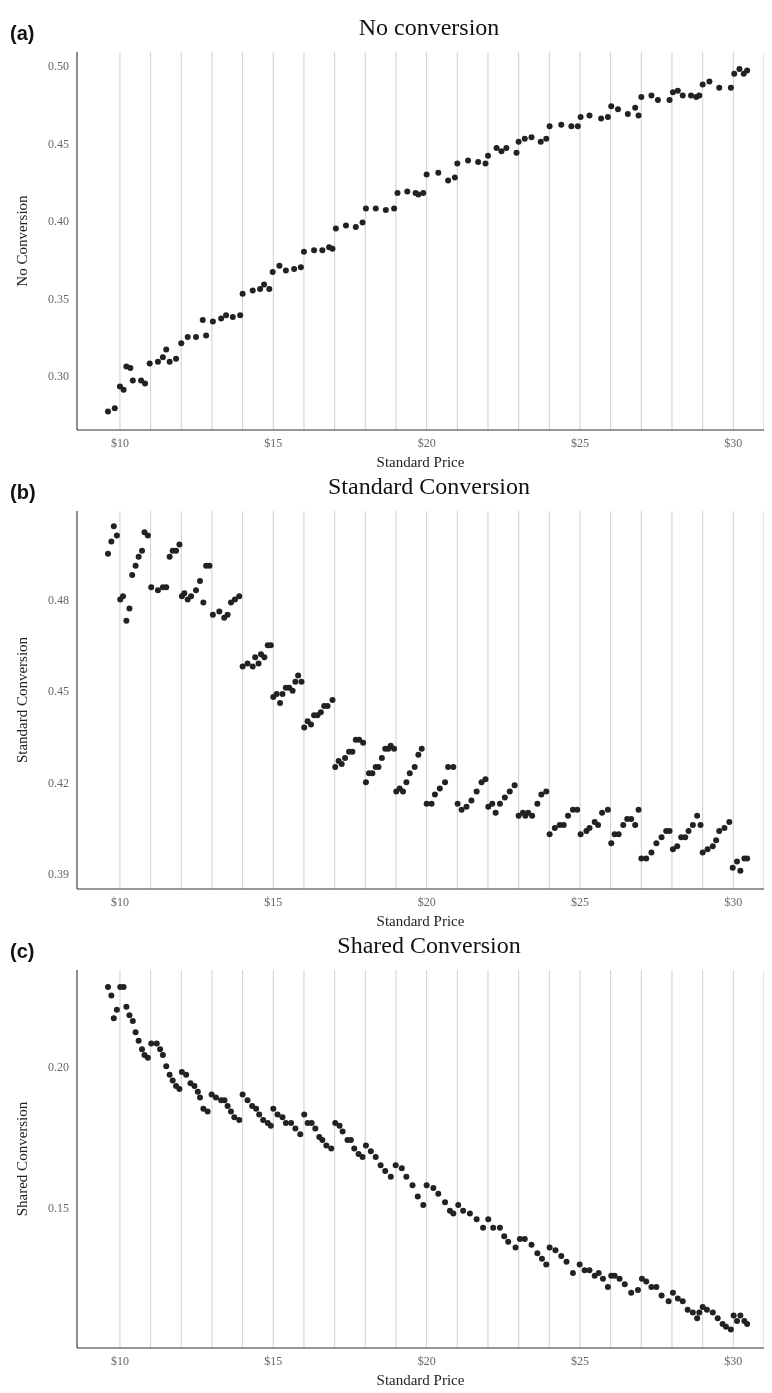  What do you see at coordinates (58, 221) in the screenshot?
I see `y-tick-label: 0.40` at bounding box center [58, 221].